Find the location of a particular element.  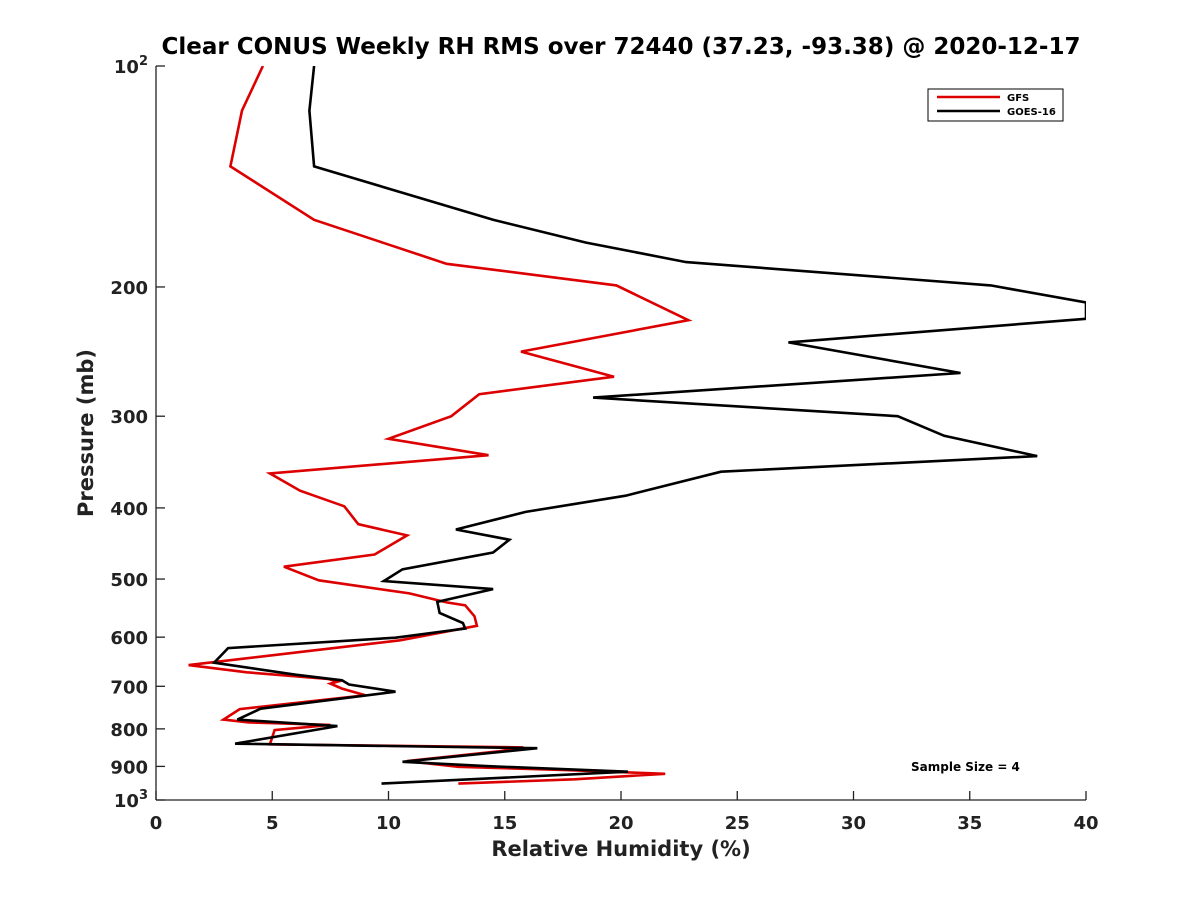

legend: GFS GOES-16 is located at coordinates (995, 105).